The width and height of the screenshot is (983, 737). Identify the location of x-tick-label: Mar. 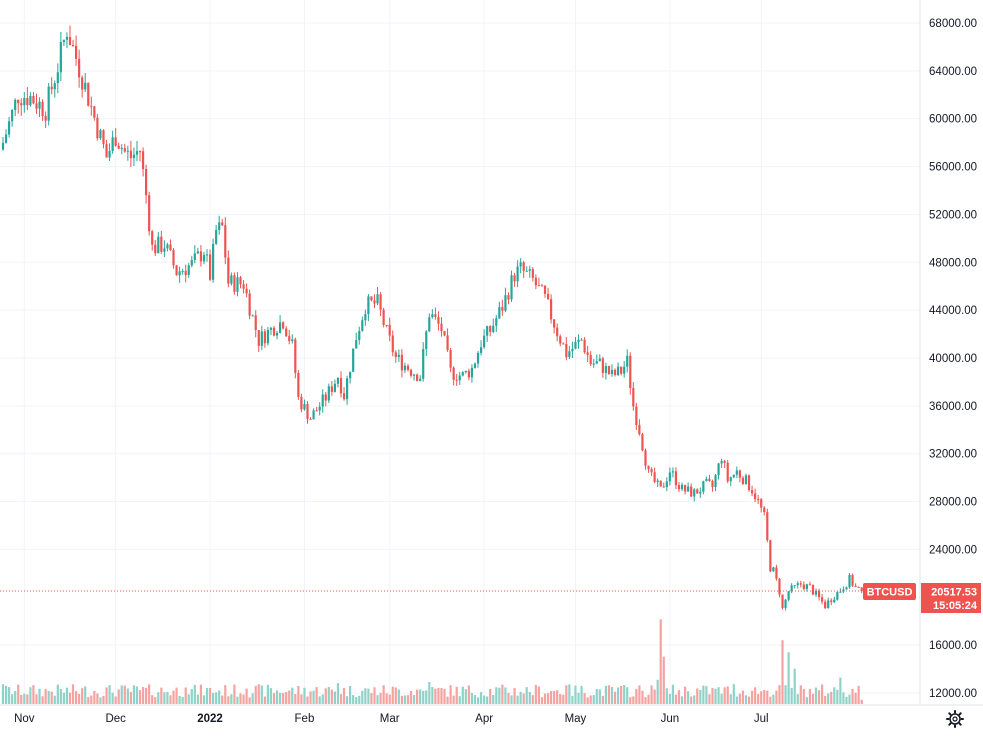
(390, 719).